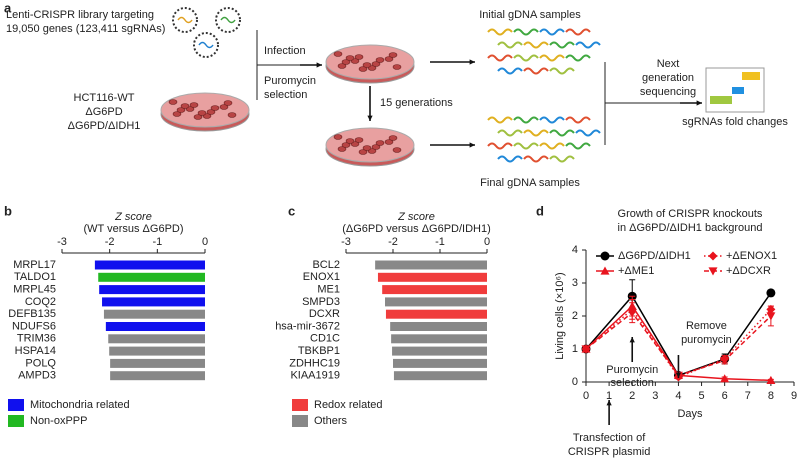  I want to click on y-tick-label: KIAA1919, so click(315, 376).